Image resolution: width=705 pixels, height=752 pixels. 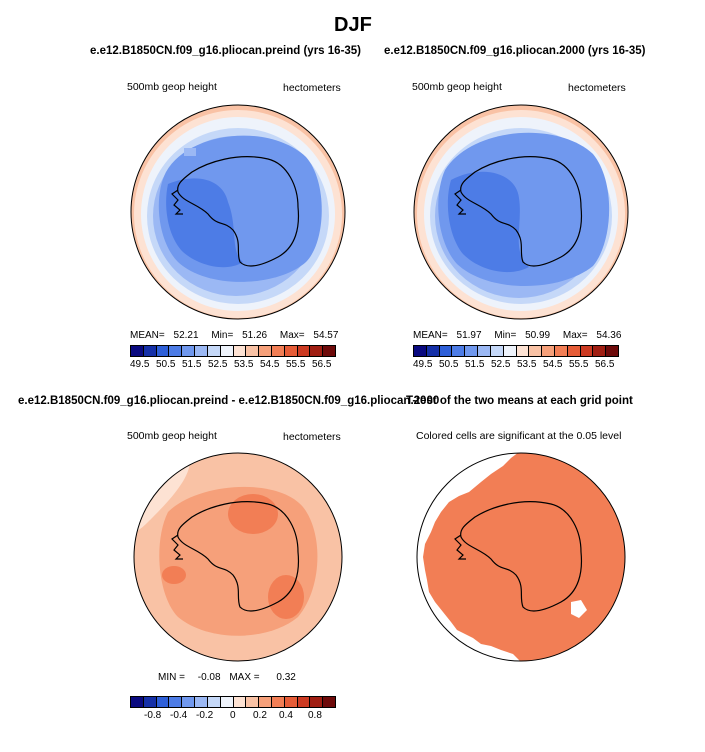 What do you see at coordinates (172, 87) in the screenshot?
I see `variable-label-top-left: 500mb geop height` at bounding box center [172, 87].